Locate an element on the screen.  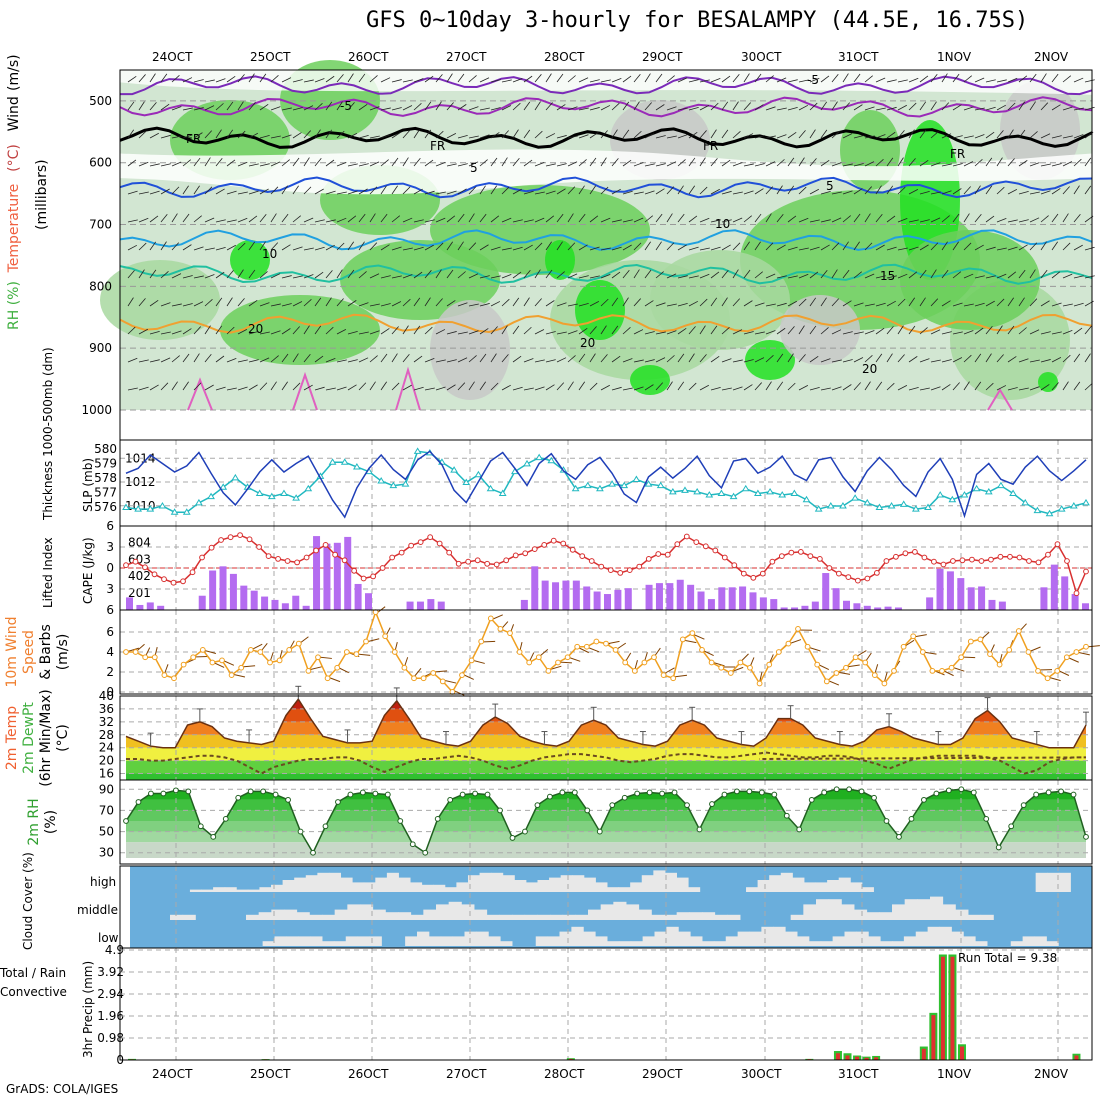
temp-tick: 16 is located at coordinates (106, 774).